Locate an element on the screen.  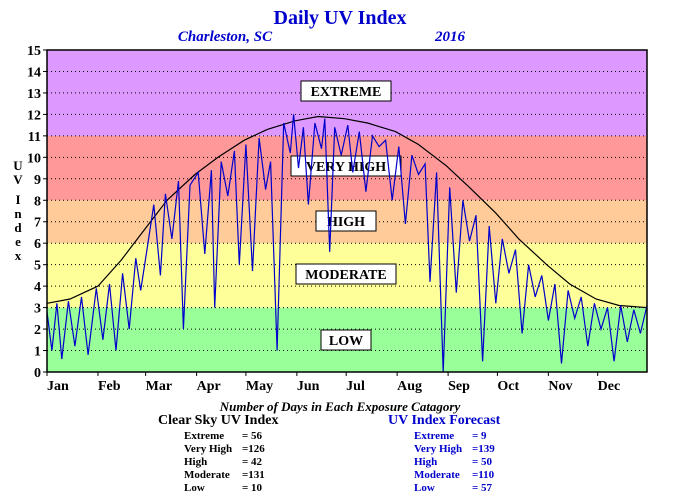
table-row-value: =110 is located at coordinates (483, 475).